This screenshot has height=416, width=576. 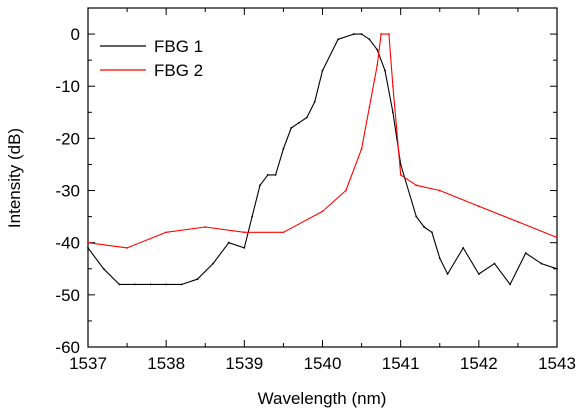 What do you see at coordinates (322, 398) in the screenshot?
I see `x-axis-title: Wavelength (nm)` at bounding box center [322, 398].